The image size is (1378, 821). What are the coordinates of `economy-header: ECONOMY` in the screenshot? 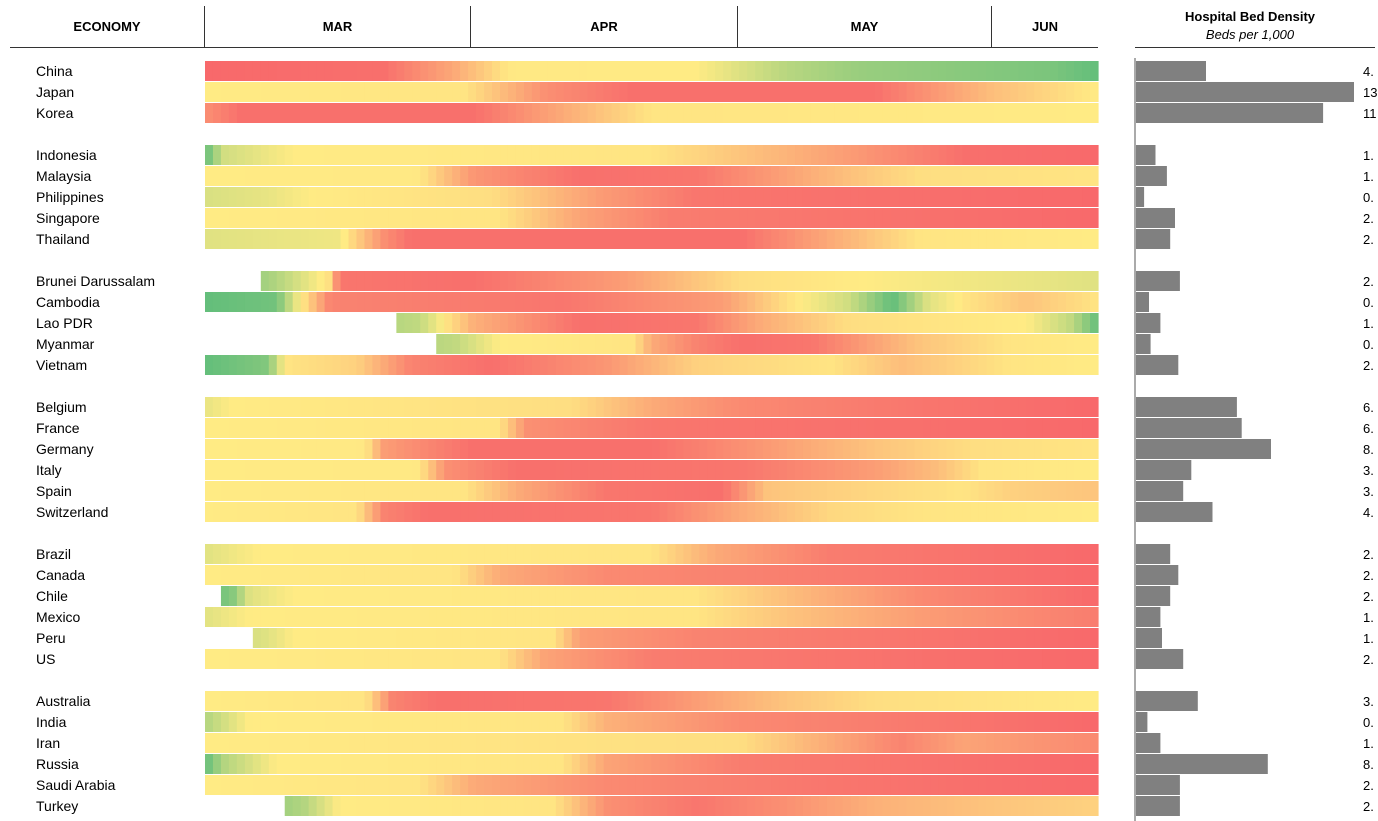 It's located at (107, 26).